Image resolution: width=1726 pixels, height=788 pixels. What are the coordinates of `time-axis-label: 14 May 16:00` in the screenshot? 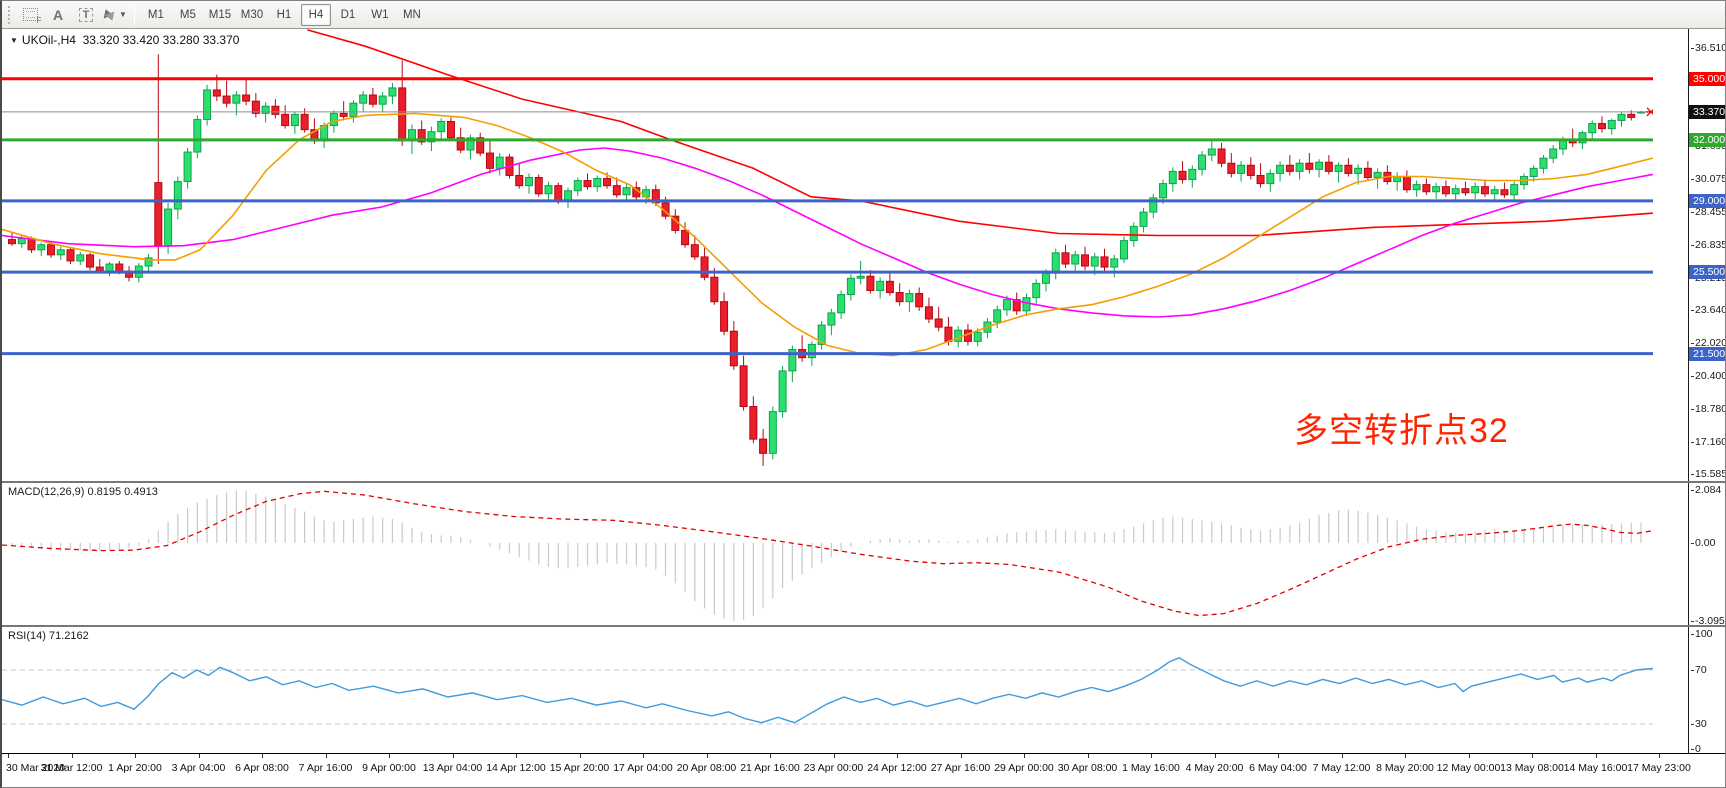 It's located at (1595, 768).